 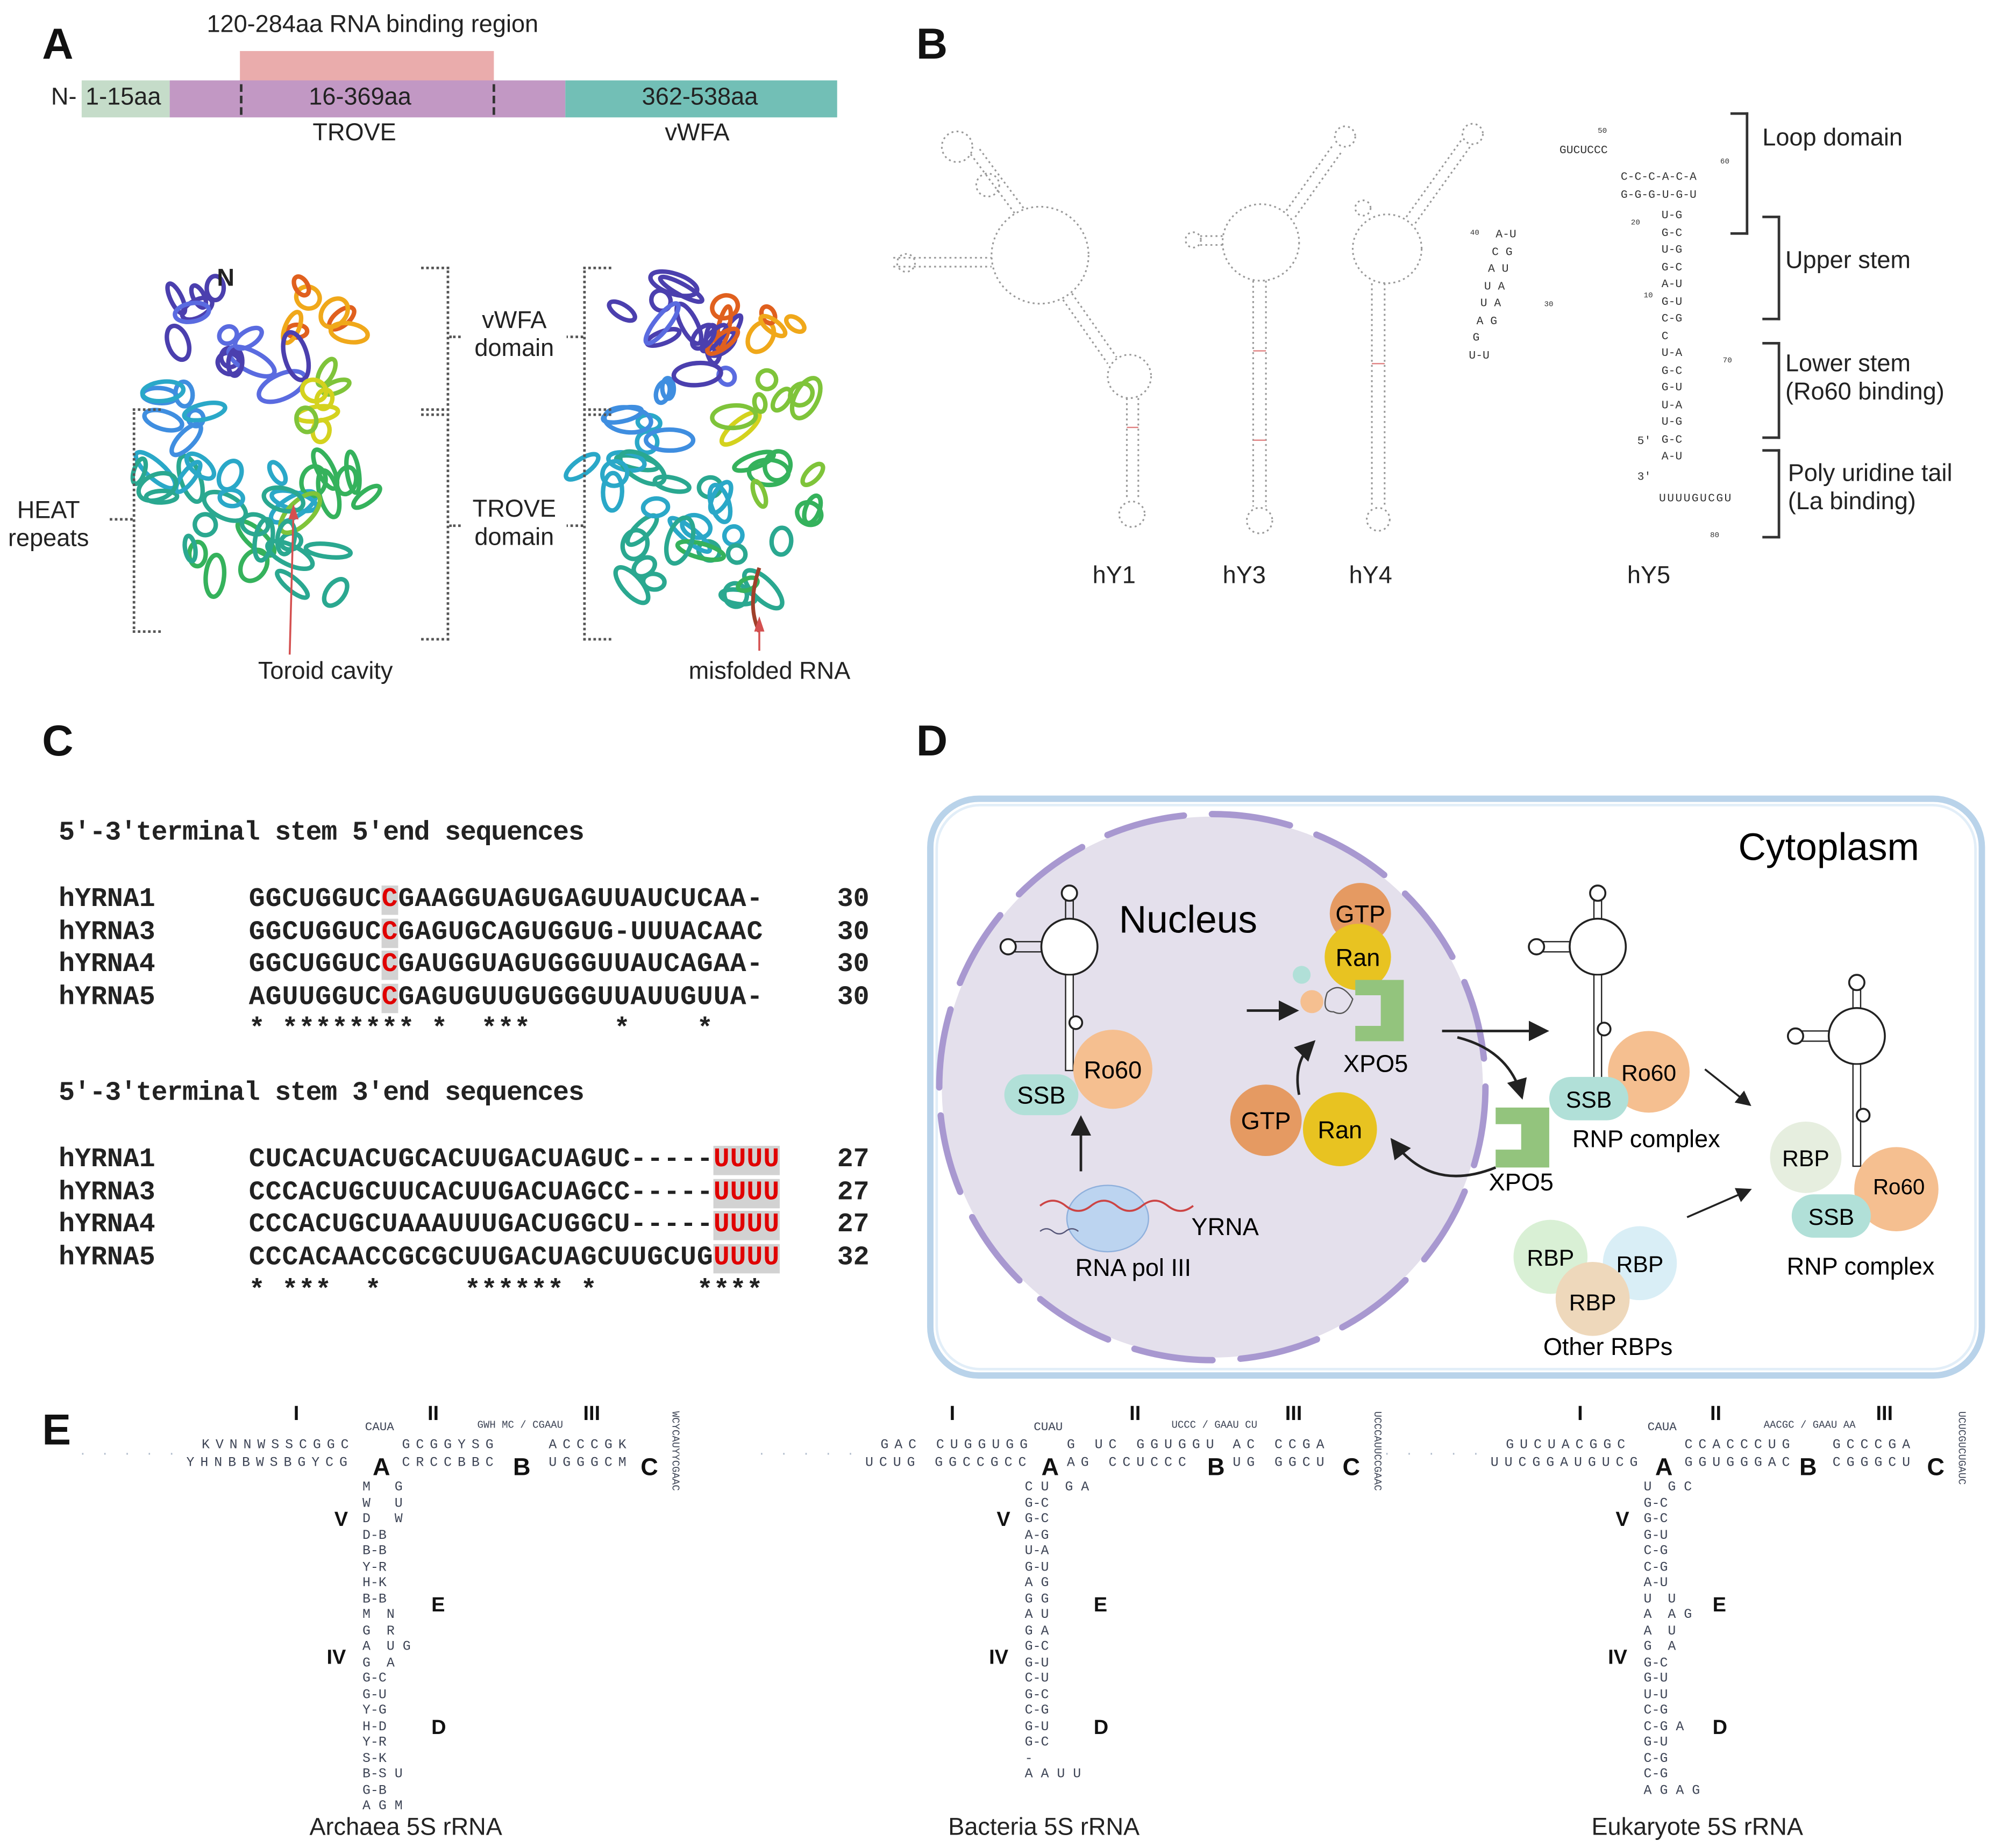 I want to click on toroid-cavity-label: Toroid cavity, so click(x=325, y=672).